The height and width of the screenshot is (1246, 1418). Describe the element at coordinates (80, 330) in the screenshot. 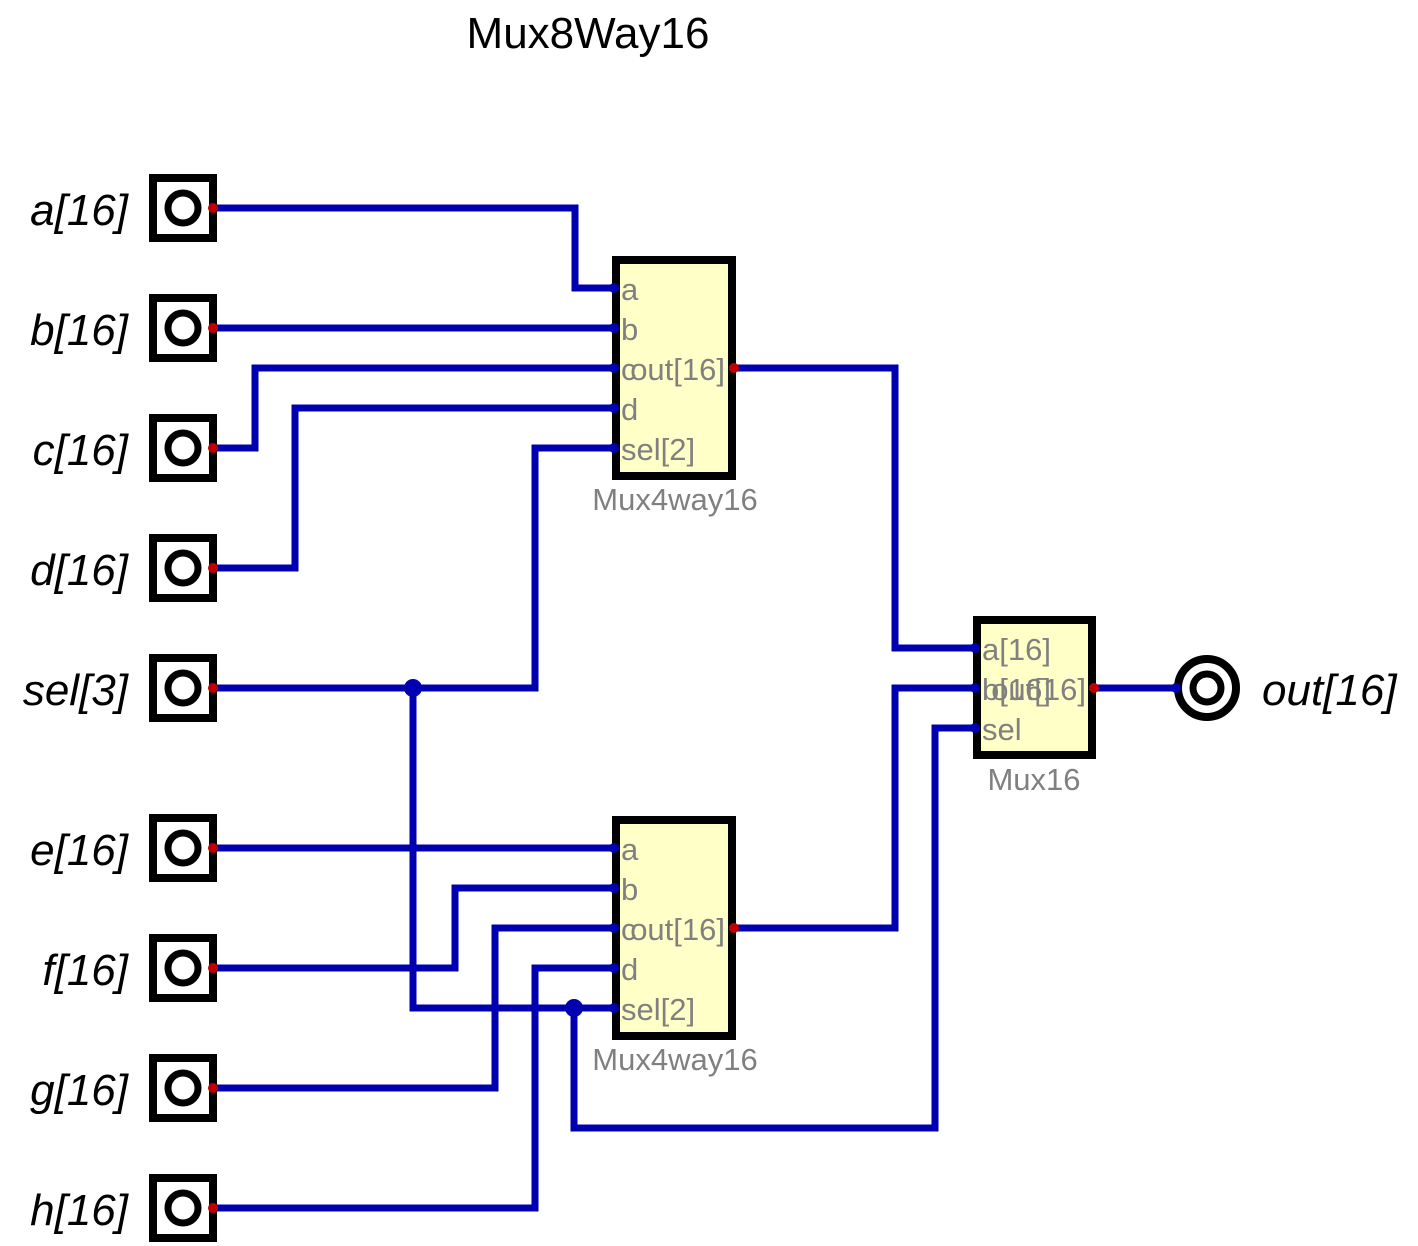

I see `pin-label-b: b[16]` at that location.